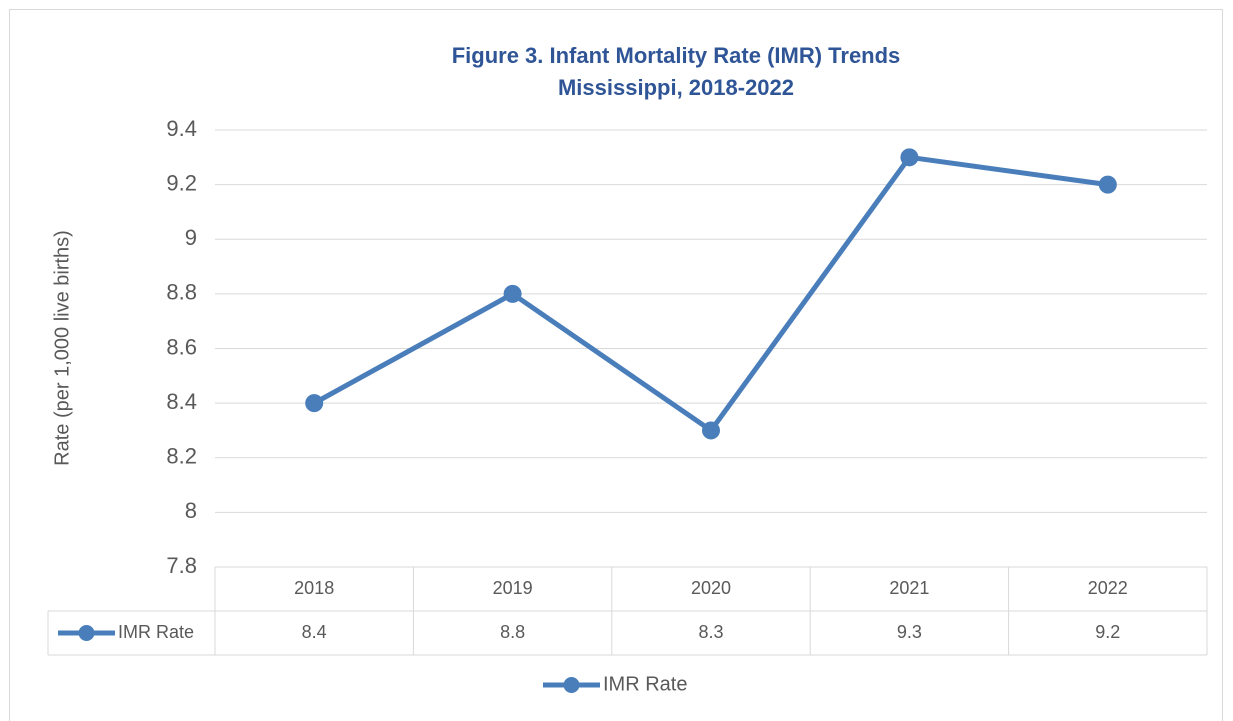 The width and height of the screenshot is (1233, 721). Describe the element at coordinates (181, 346) in the screenshot. I see `y-tick-label: 8.6` at that location.